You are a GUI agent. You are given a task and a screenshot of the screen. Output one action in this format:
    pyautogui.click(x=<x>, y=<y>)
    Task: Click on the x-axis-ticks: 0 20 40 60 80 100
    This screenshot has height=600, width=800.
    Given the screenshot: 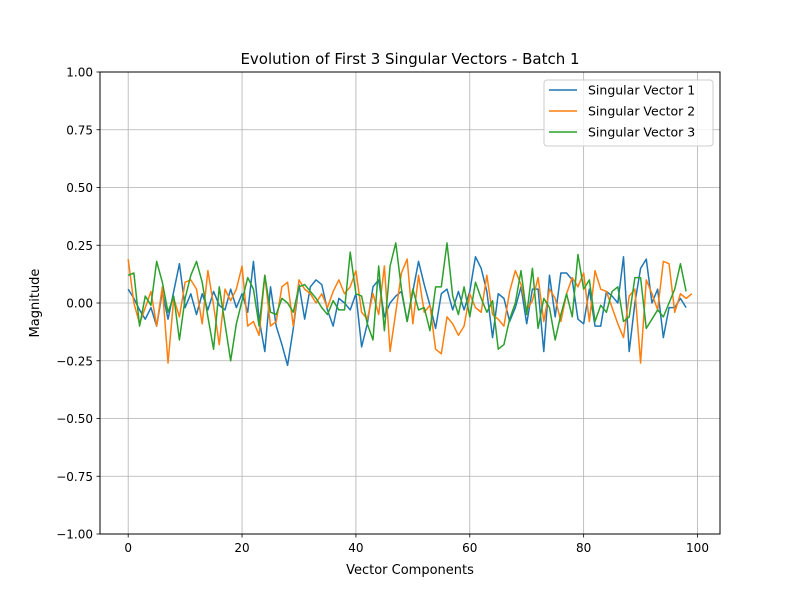 What is the action you would take?
    pyautogui.click(x=416, y=544)
    